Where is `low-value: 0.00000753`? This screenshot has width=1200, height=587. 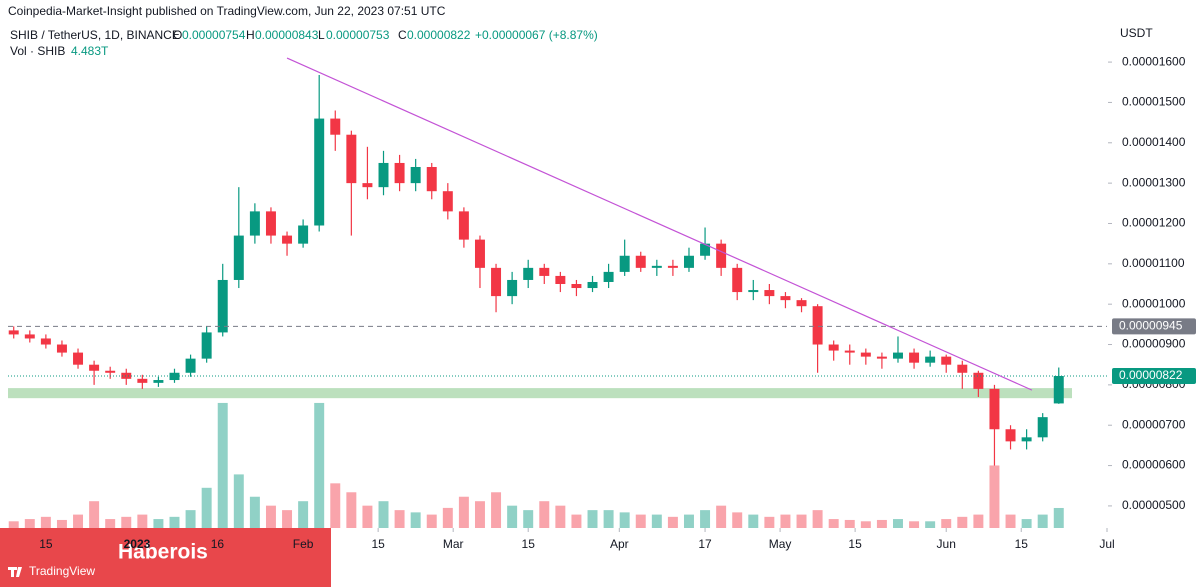 low-value: 0.00000753 is located at coordinates (358, 35).